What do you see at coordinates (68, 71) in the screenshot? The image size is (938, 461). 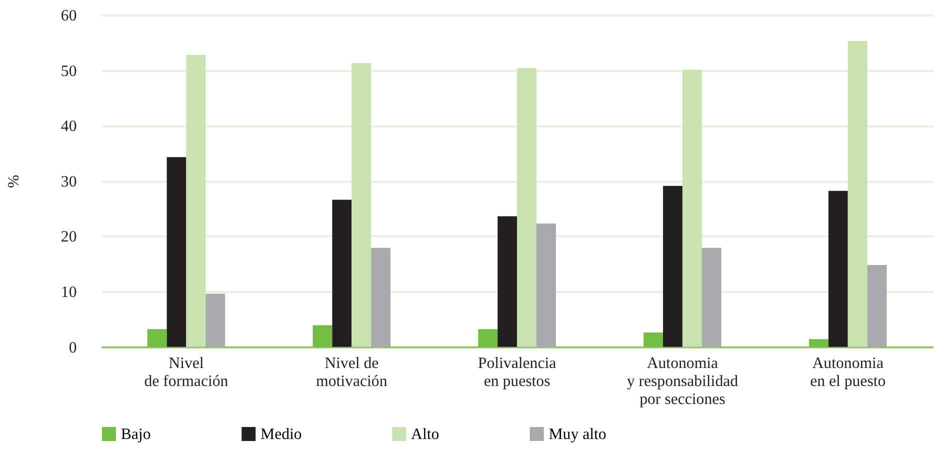 I see `y-tick-label: 50` at bounding box center [68, 71].